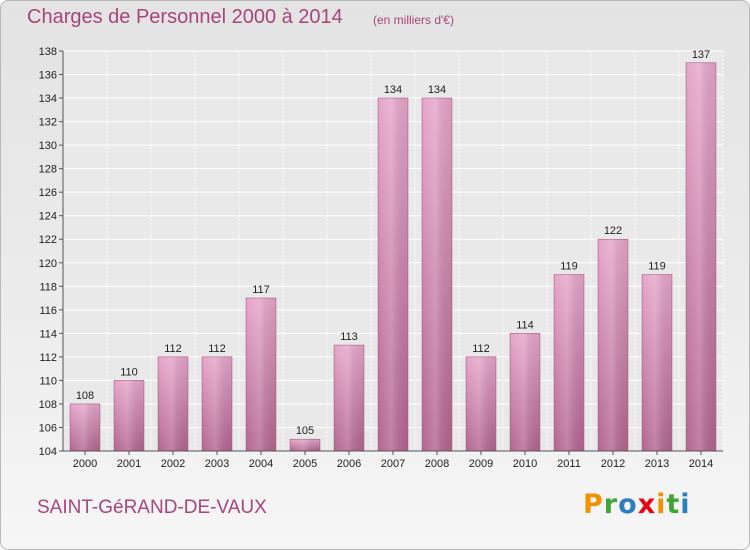  Describe the element at coordinates (48, 381) in the screenshot. I see `y-tick-label: 110` at that location.